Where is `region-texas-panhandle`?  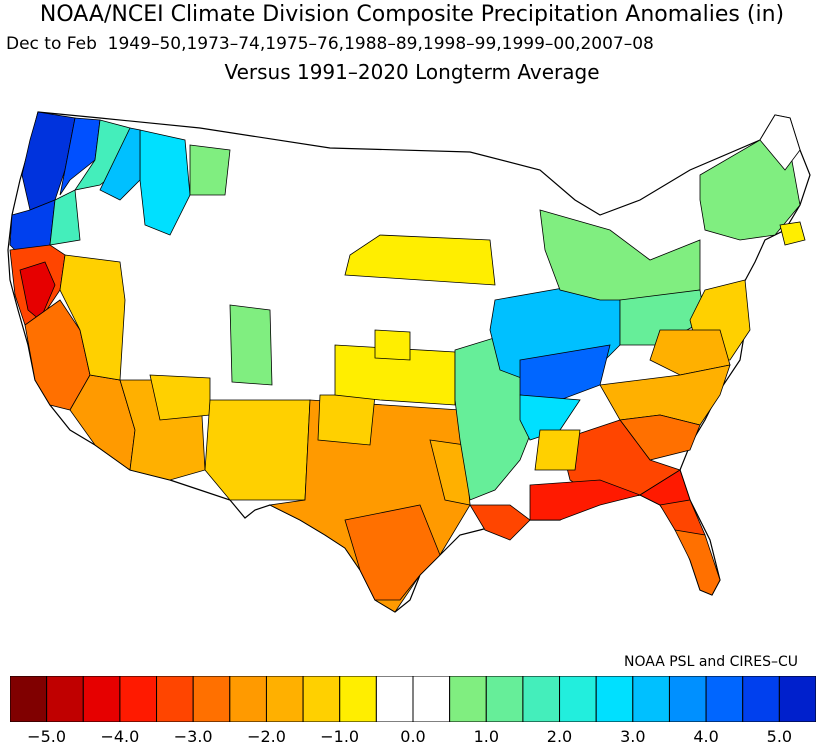
region-texas-panhandle is located at coordinates (346, 420).